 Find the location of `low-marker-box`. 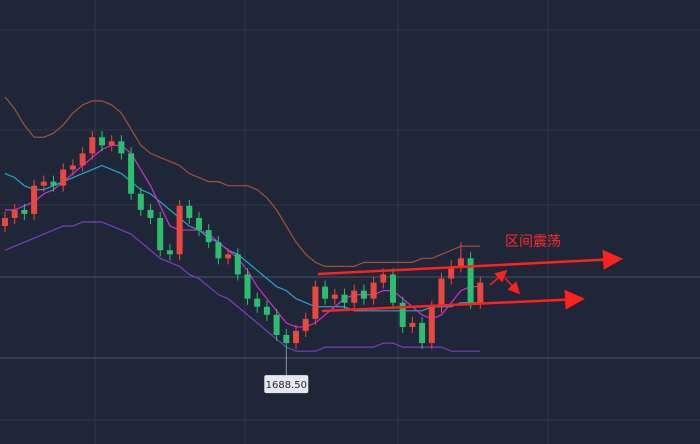

low-marker-box is located at coordinates (286, 384).